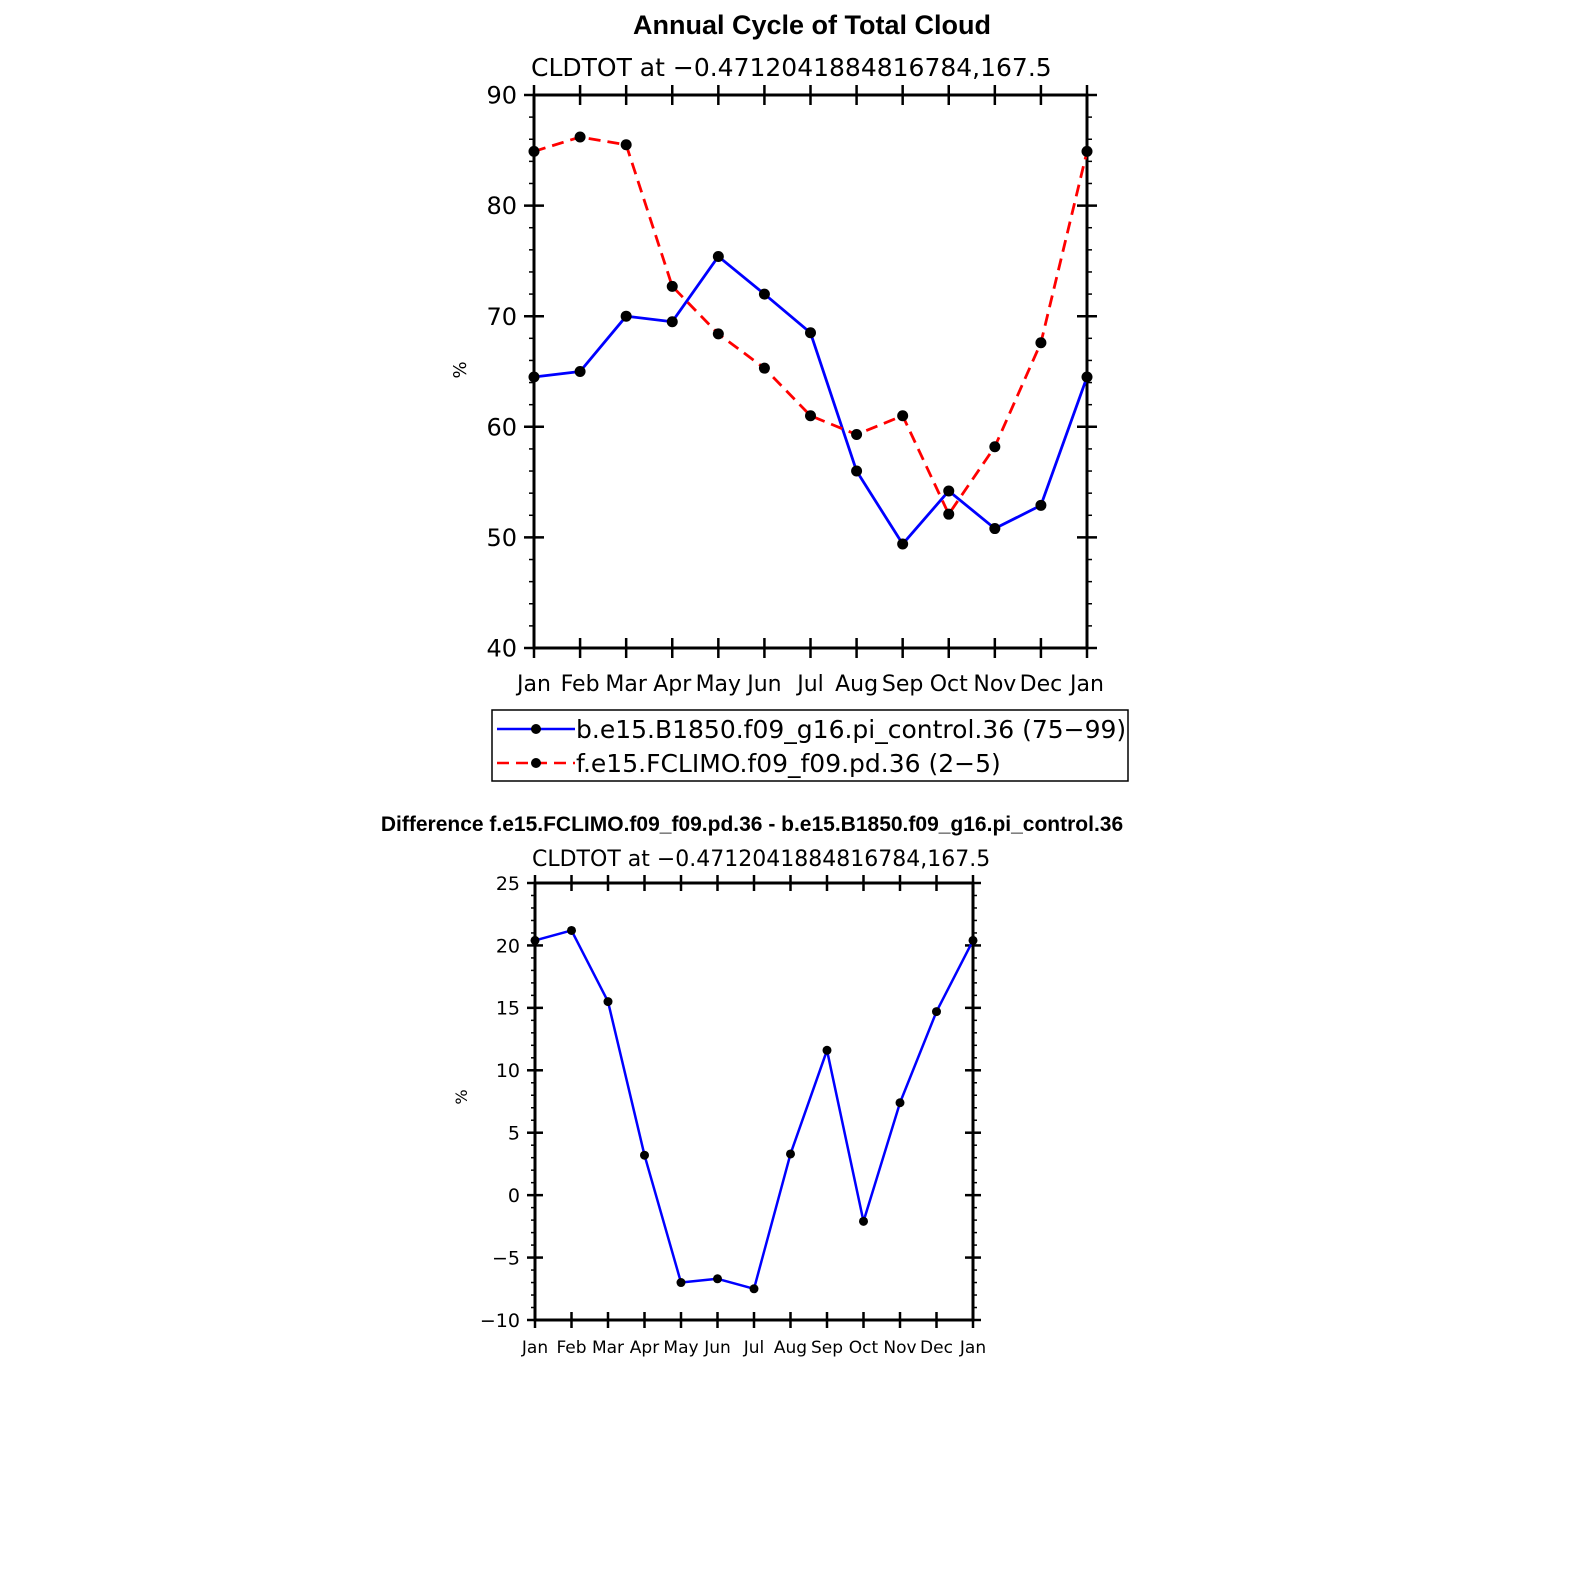 This screenshot has height=1574, width=1574. What do you see at coordinates (580, 684) in the screenshot?
I see `chart1-x-tick-label: Feb` at bounding box center [580, 684].